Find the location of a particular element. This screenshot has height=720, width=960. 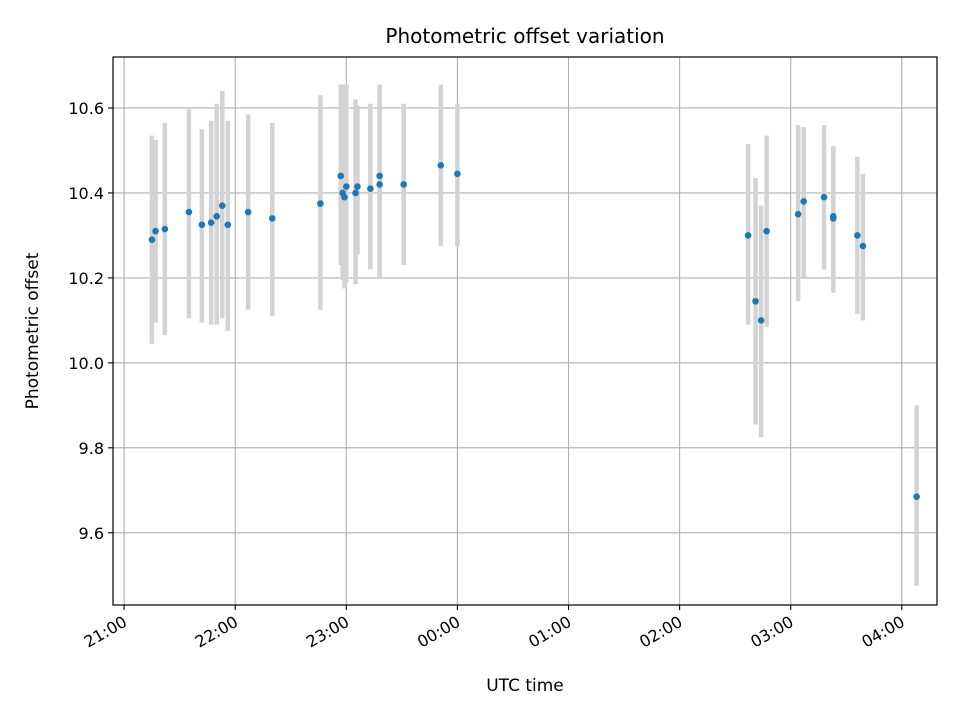

x-axis-title: UTC time is located at coordinates (525, 686).